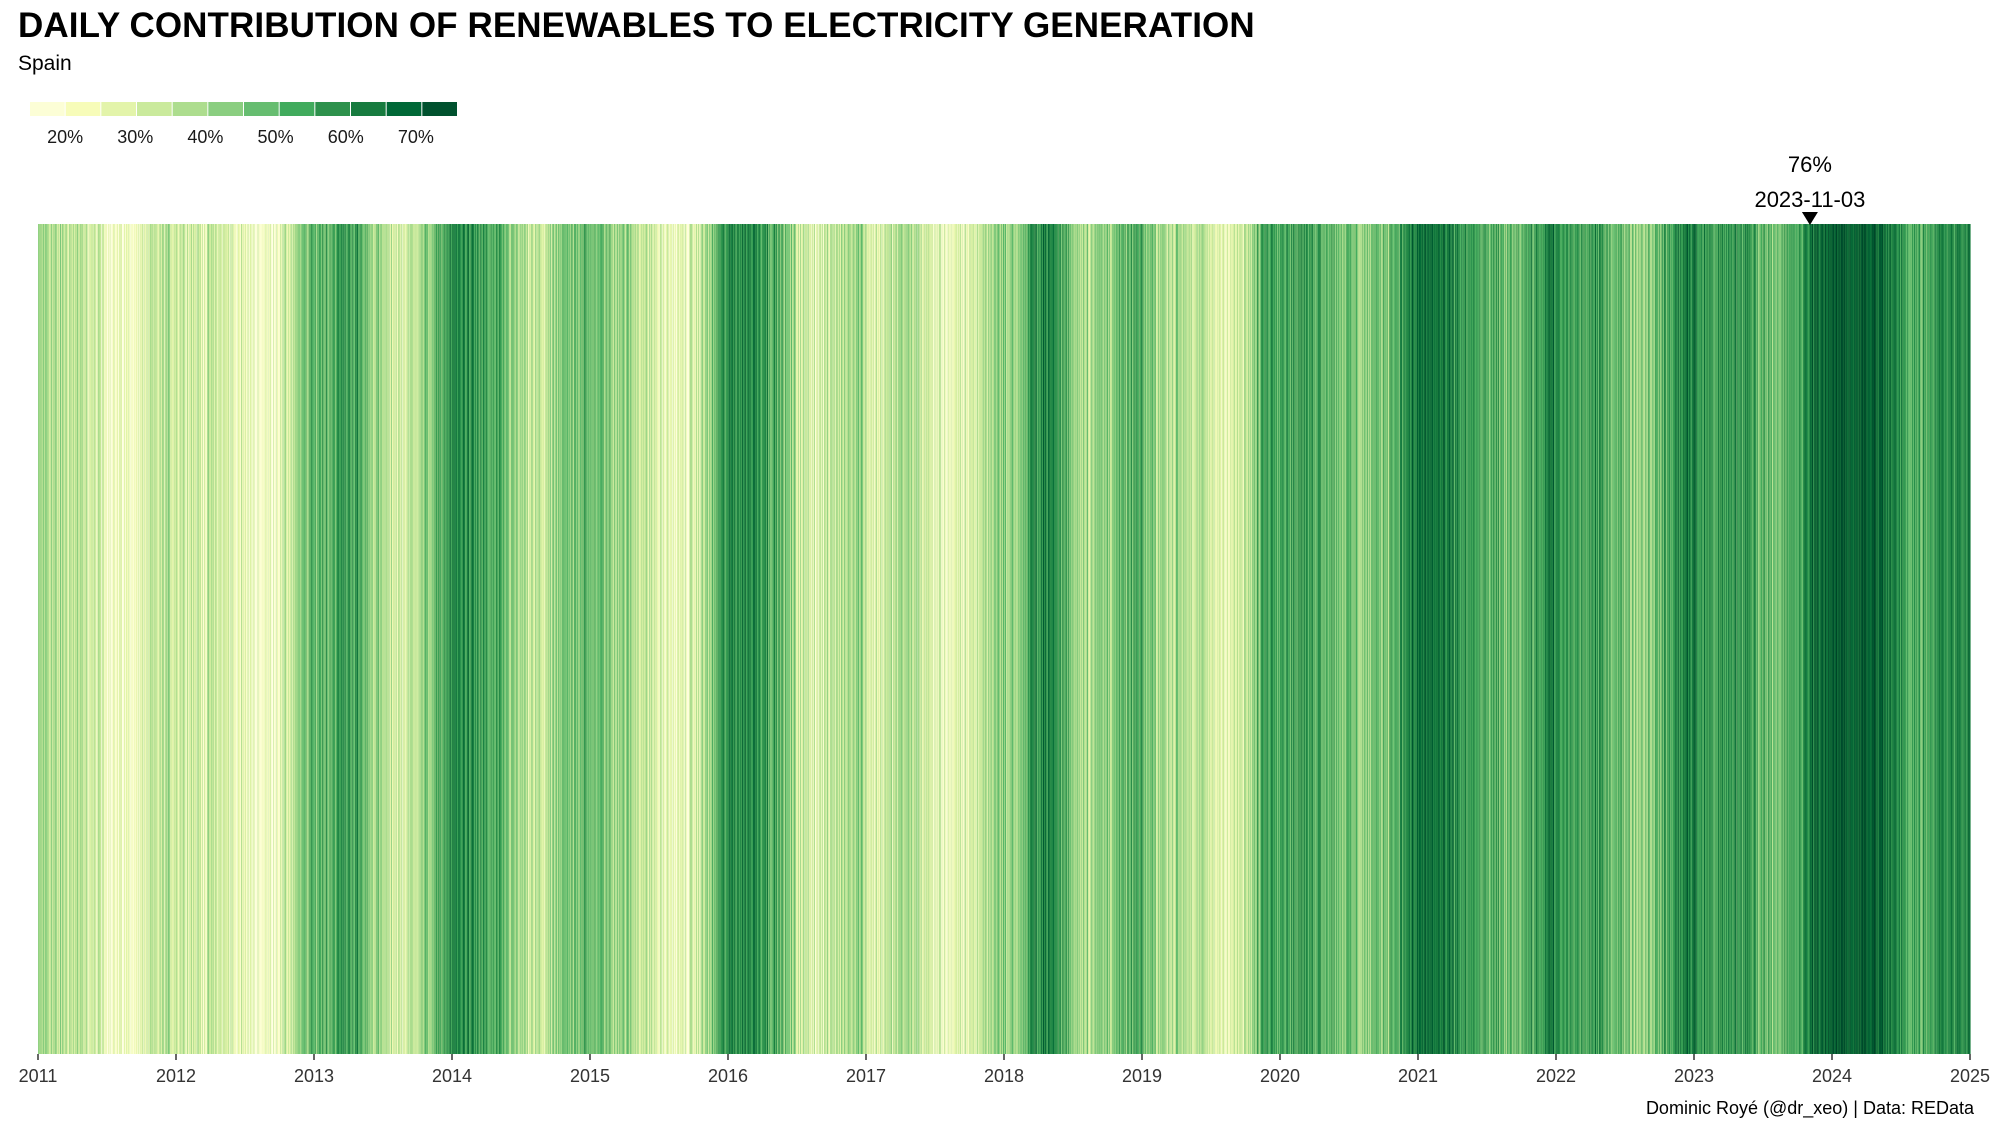 The height and width of the screenshot is (1142, 2000). What do you see at coordinates (276, 137) in the screenshot?
I see `legend-tick-label: 50%` at bounding box center [276, 137].